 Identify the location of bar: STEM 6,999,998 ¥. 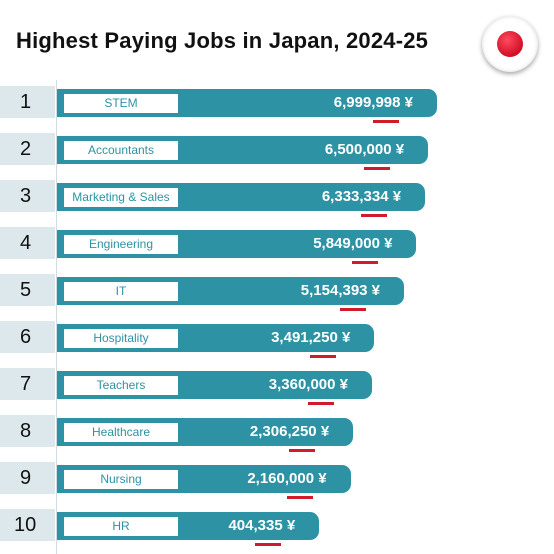
(247, 103).